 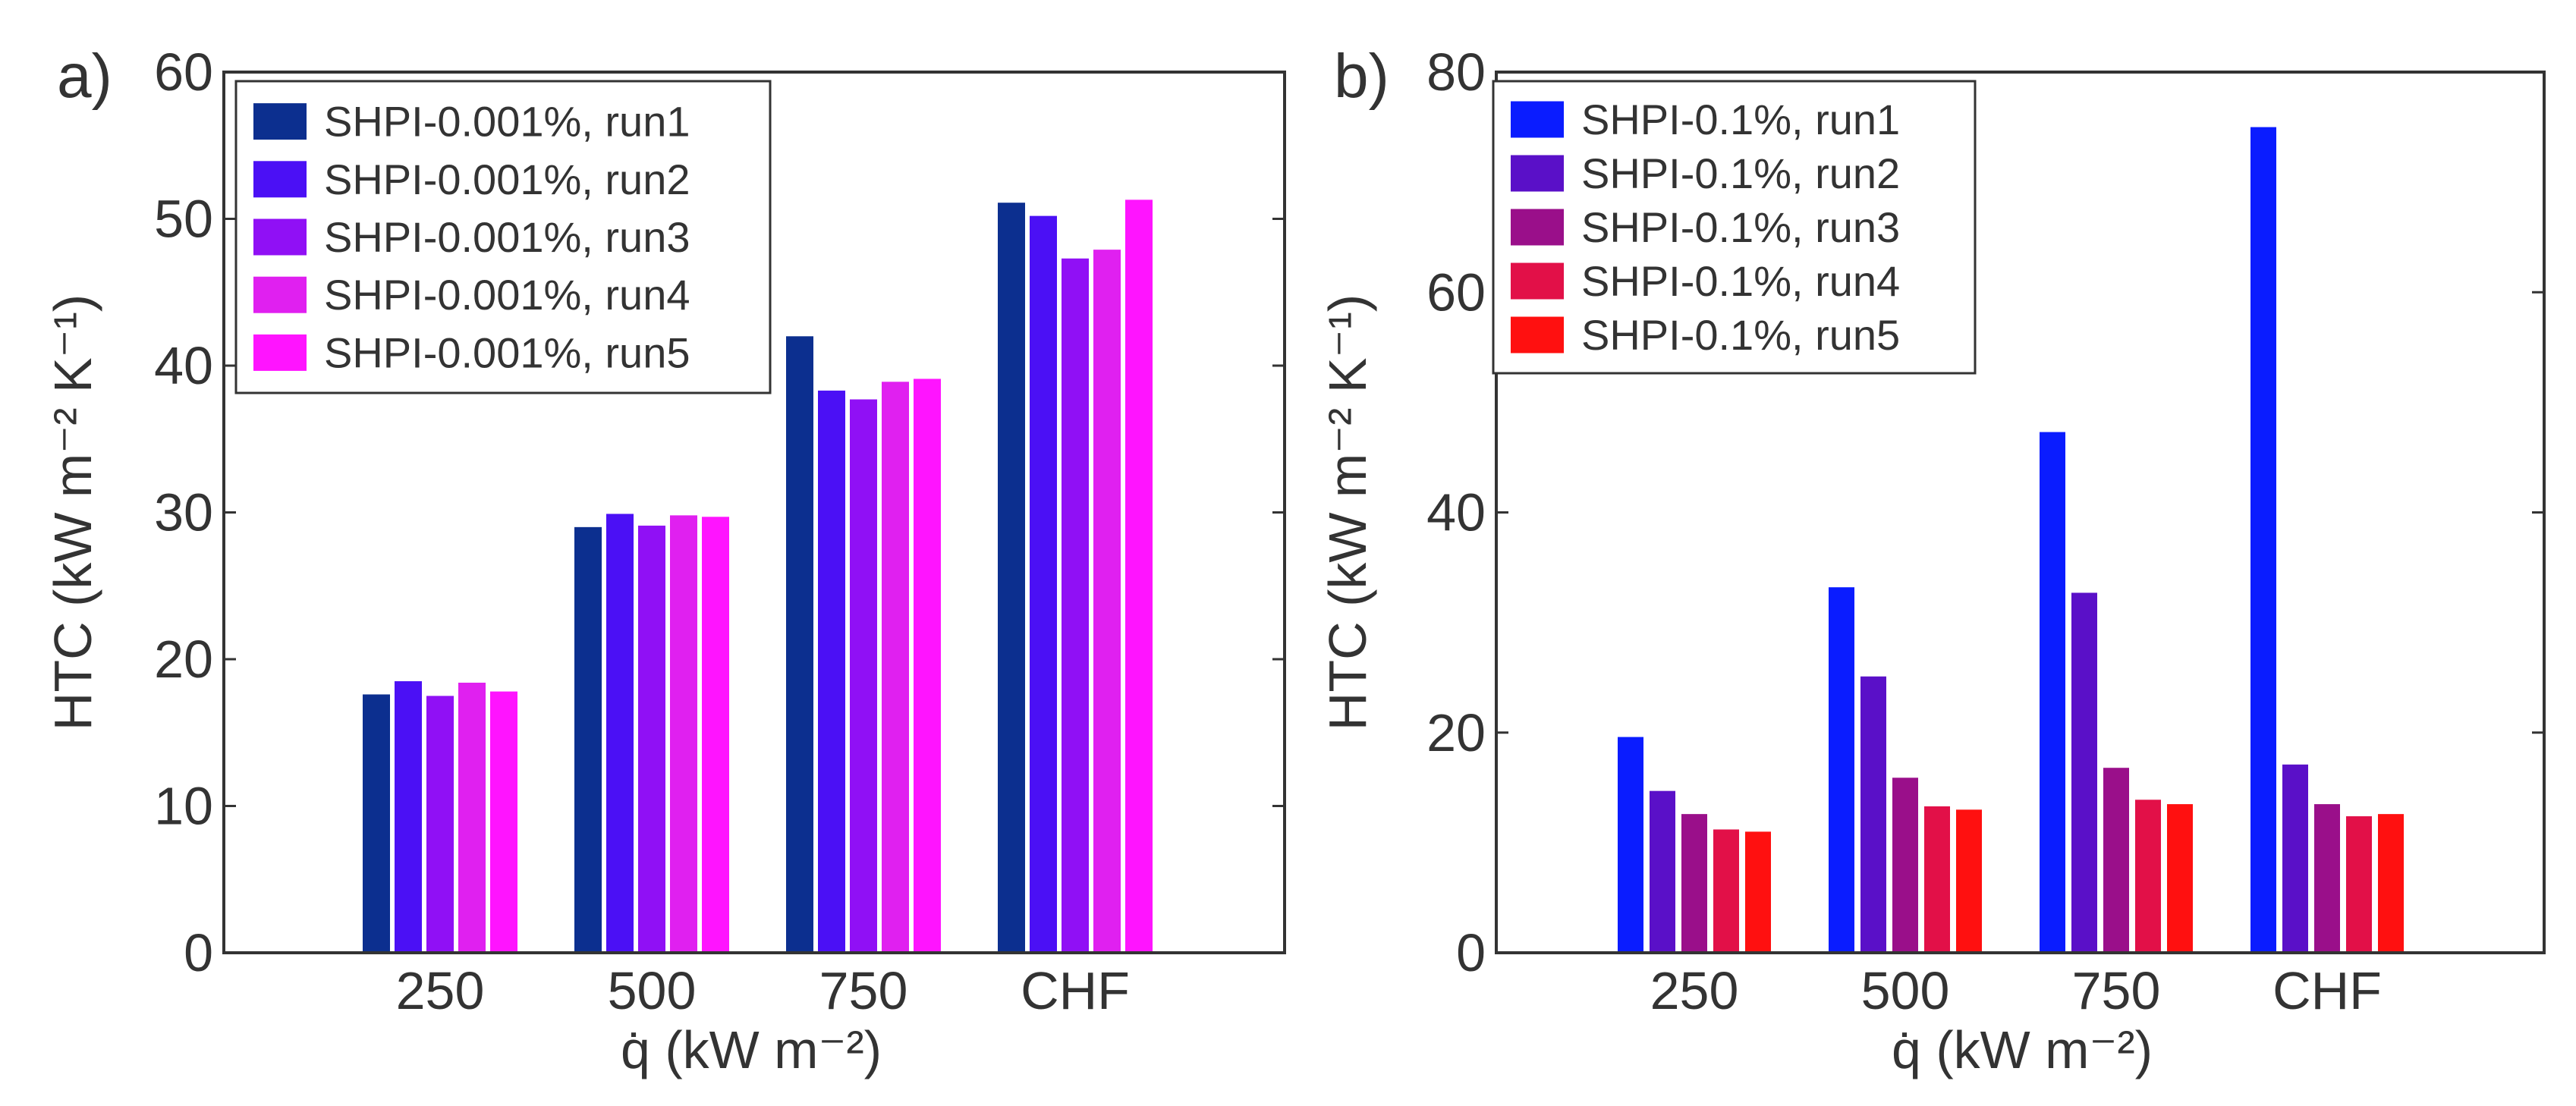 What do you see at coordinates (1740, 335) in the screenshot?
I see `panel-b-legend-label-run5: SHPI-0.1%, run5` at bounding box center [1740, 335].